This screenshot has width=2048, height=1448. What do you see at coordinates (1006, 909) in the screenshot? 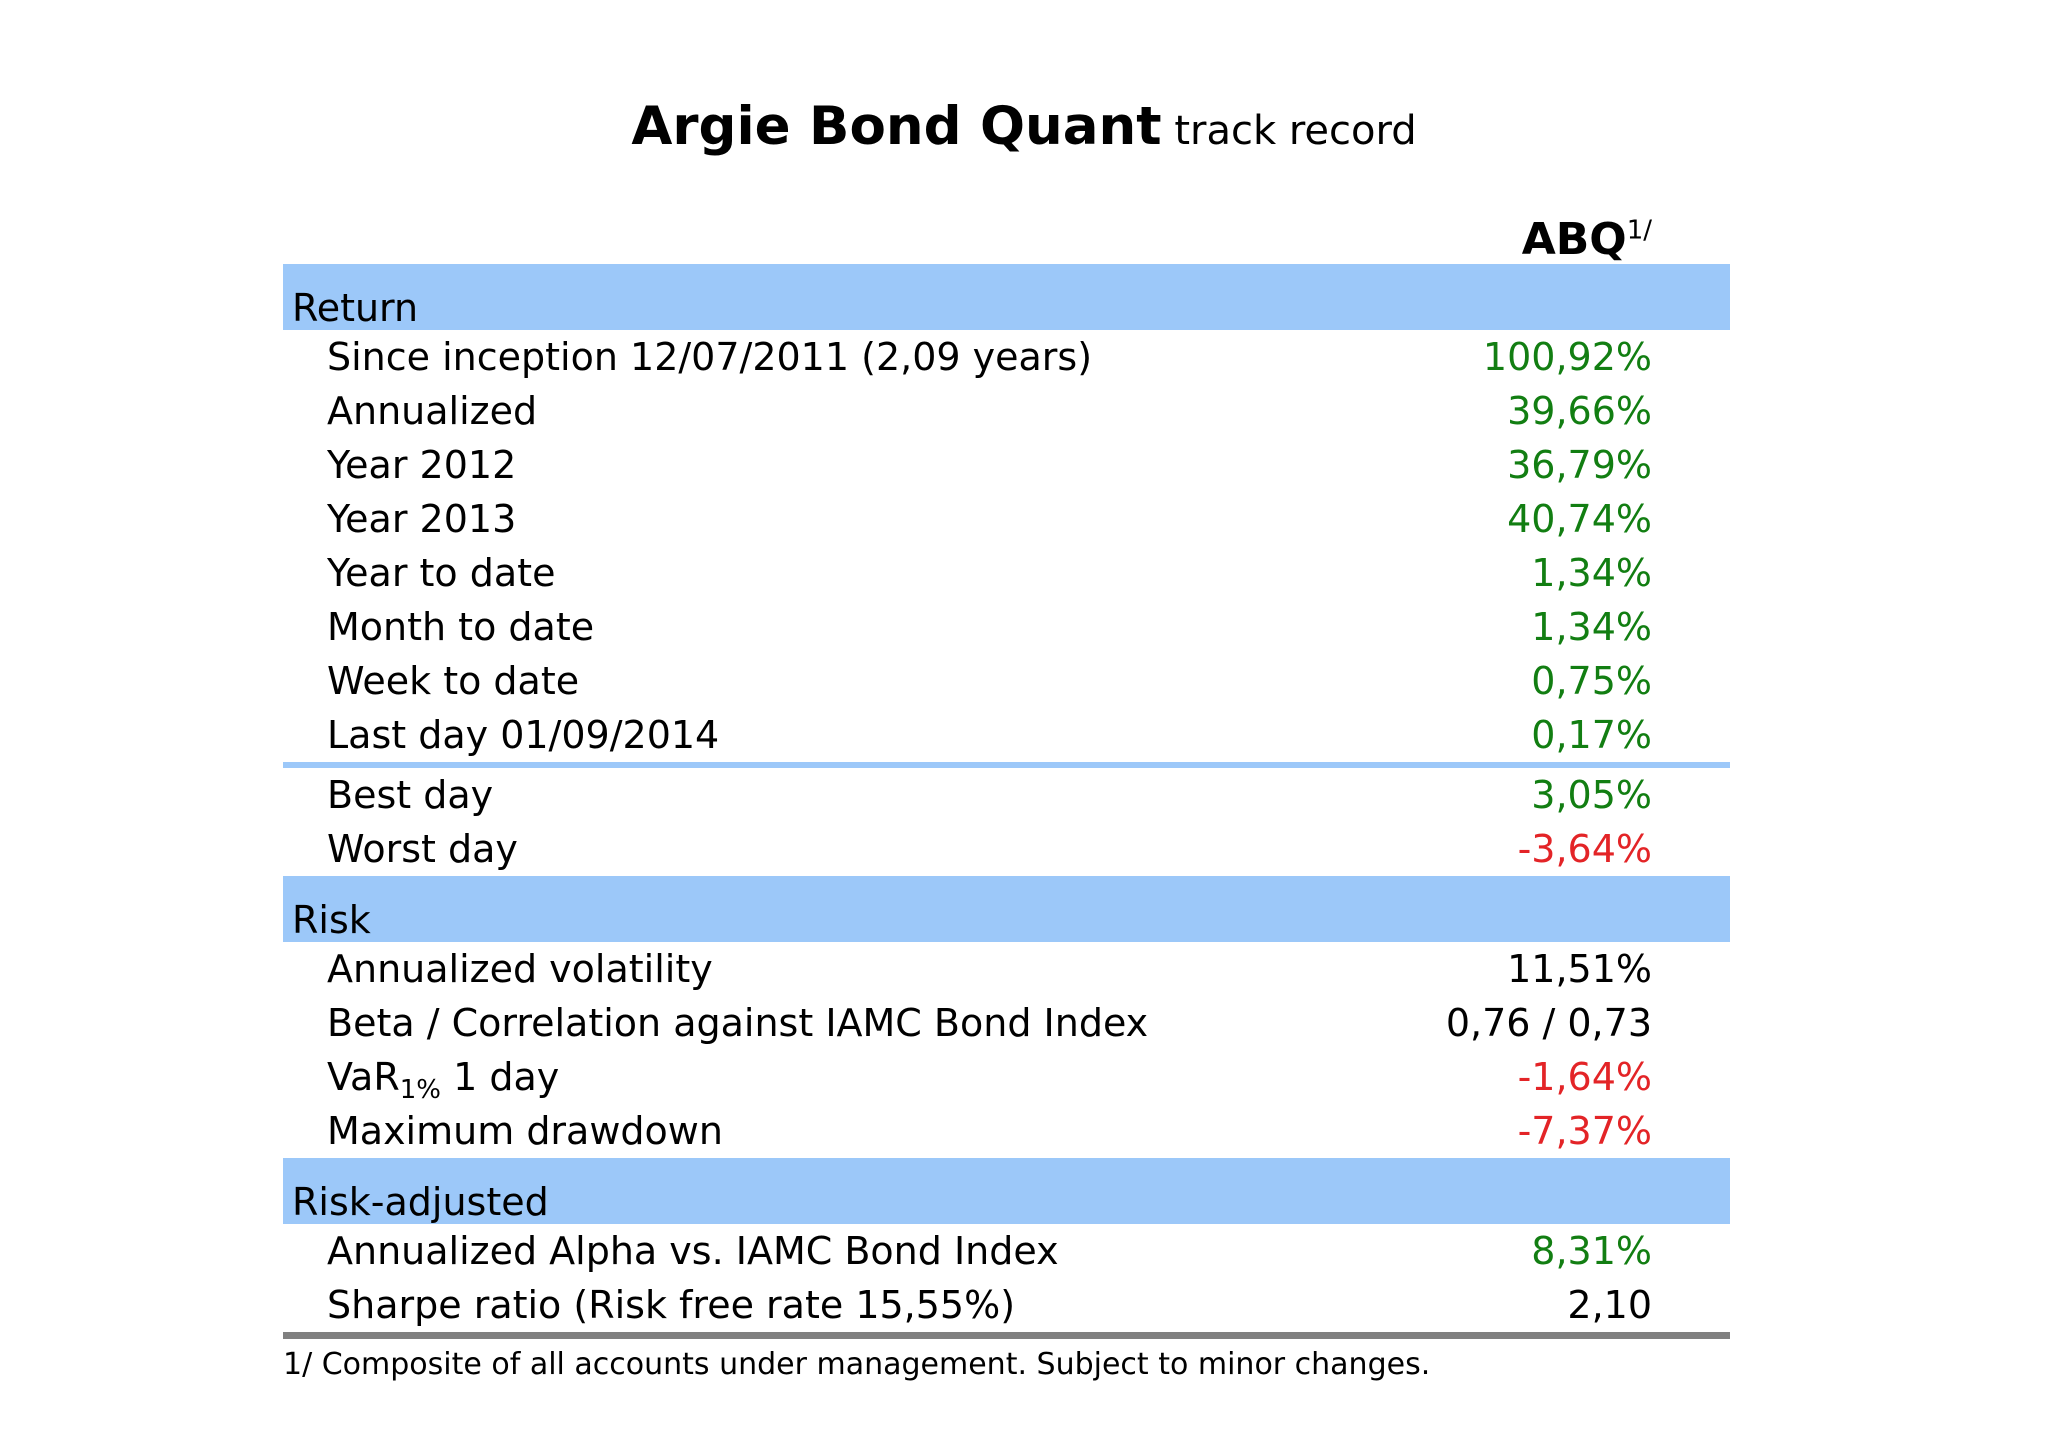
I see `section-band-risk: Risk` at bounding box center [1006, 909].